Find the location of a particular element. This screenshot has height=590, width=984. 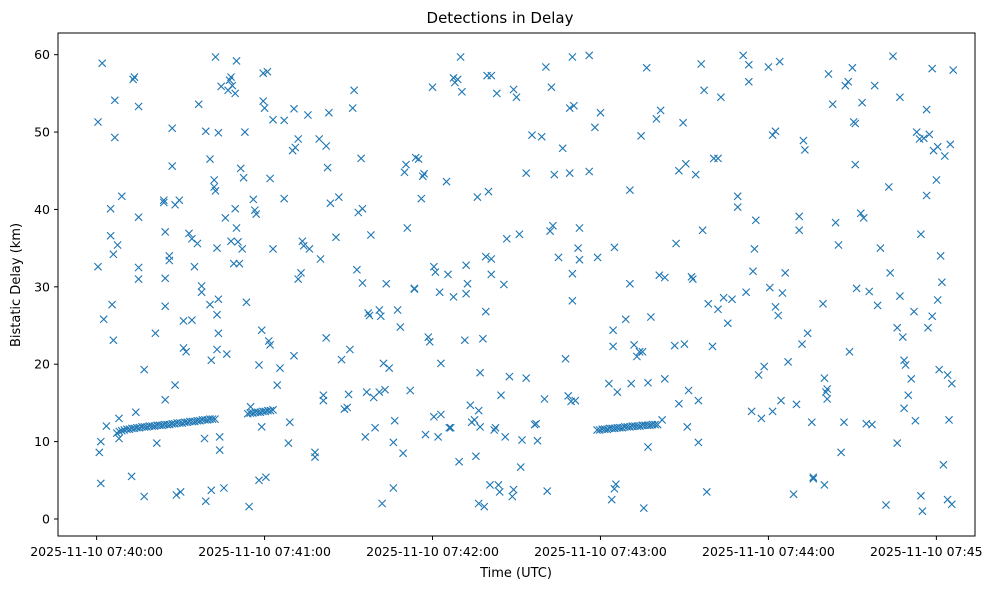

y-tick-label: 50 is located at coordinates (42, 132).